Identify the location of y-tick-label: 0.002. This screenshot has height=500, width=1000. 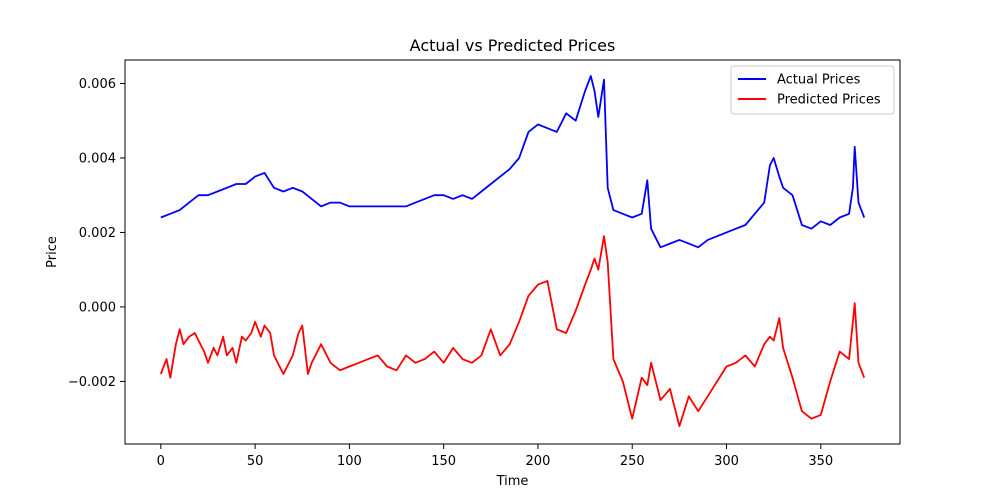
(97, 233).